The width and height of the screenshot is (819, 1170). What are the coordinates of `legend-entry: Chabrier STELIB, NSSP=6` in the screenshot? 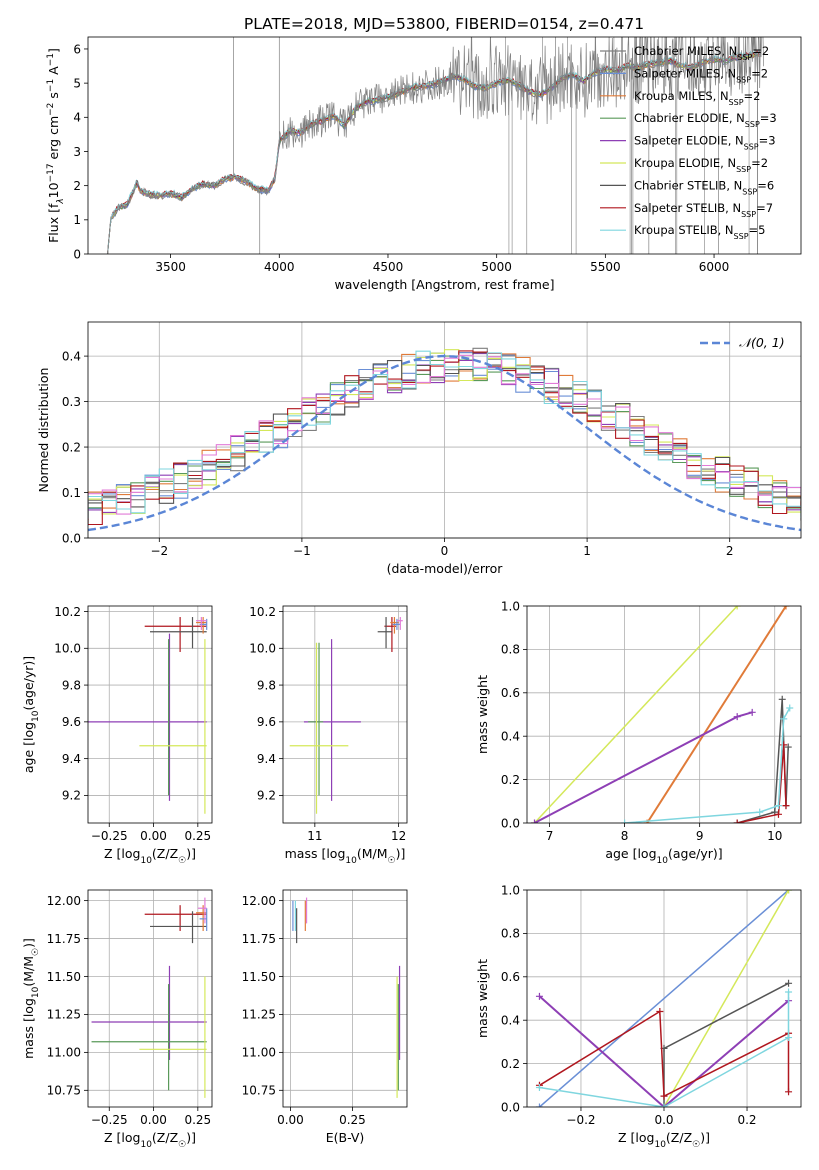 It's located at (704, 187).